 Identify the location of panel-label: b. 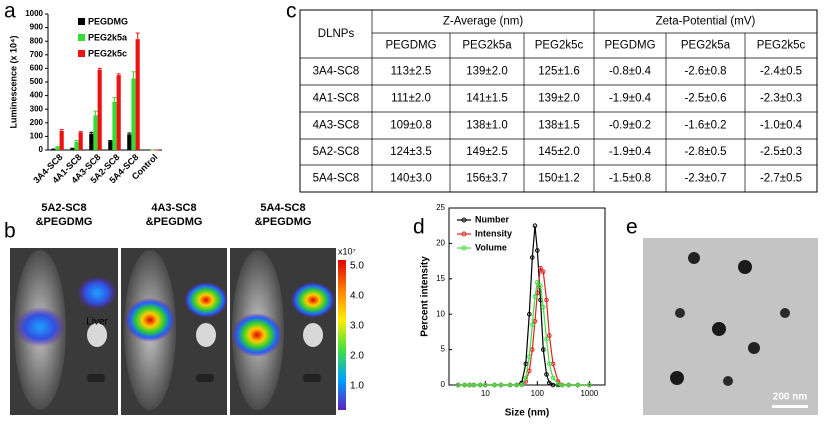
(10, 231).